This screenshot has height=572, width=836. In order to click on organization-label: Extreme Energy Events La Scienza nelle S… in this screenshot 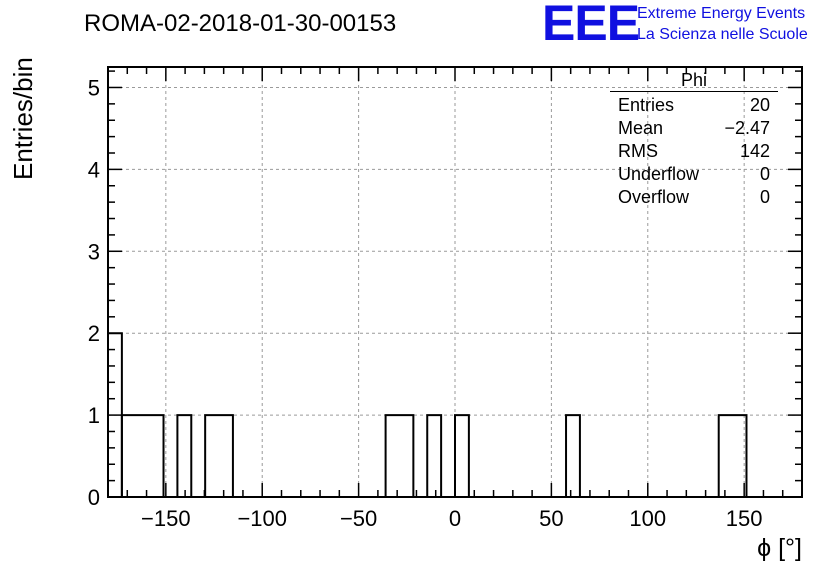, I will do `click(722, 24)`.